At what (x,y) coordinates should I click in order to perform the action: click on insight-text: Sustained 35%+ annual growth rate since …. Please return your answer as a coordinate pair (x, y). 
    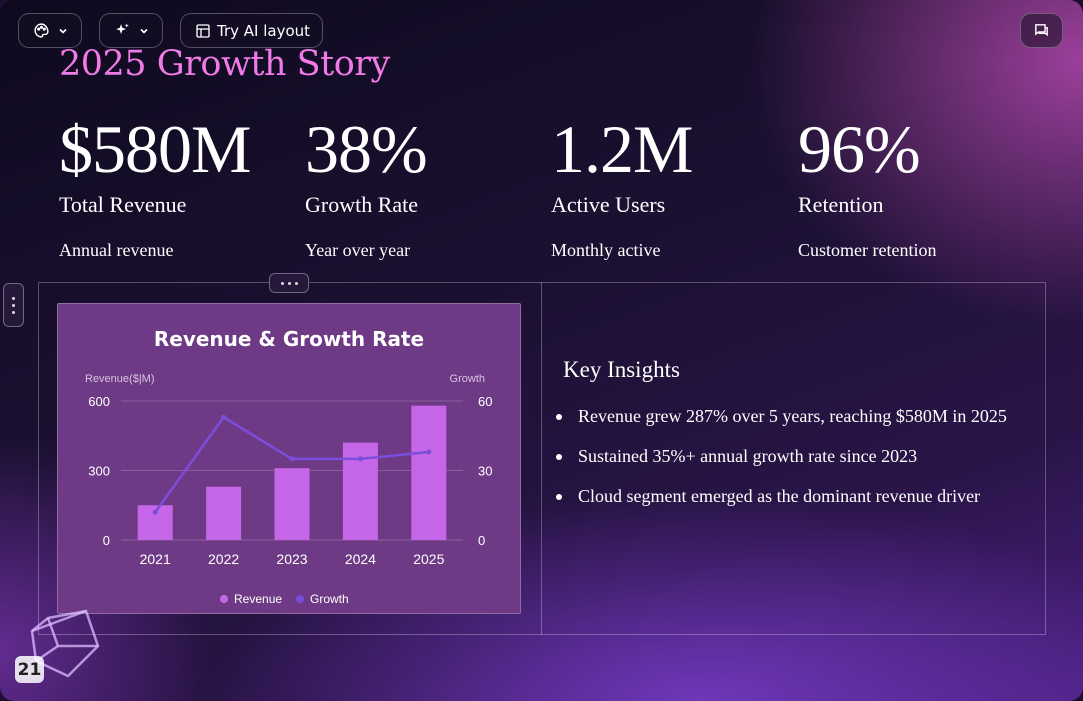
    Looking at the image, I should click on (748, 456).